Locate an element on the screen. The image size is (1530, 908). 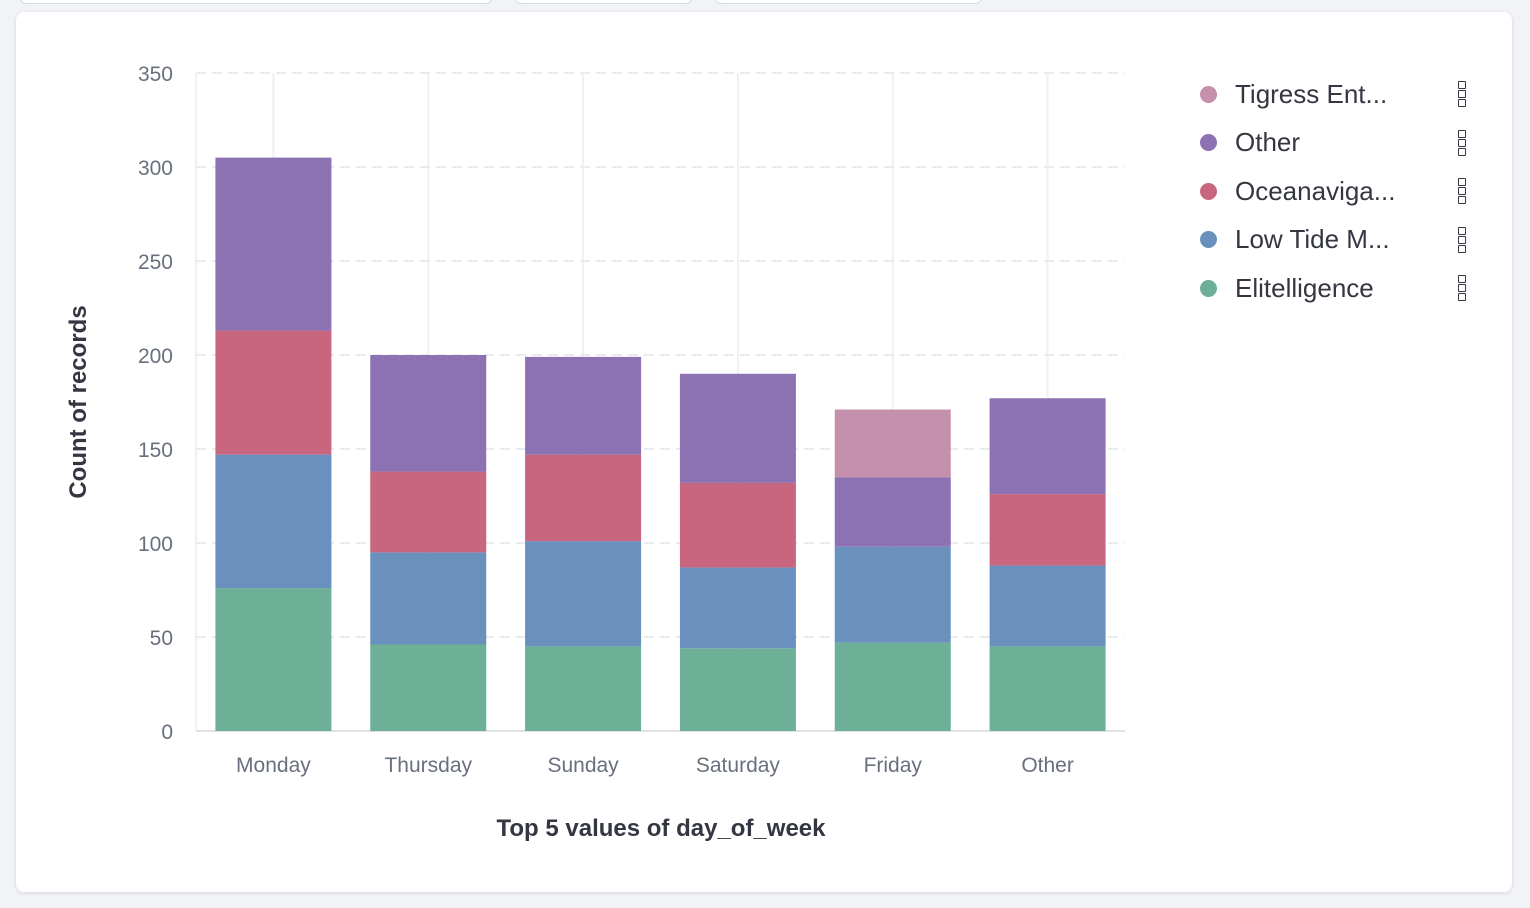
legend-label: Other is located at coordinates (1268, 142).